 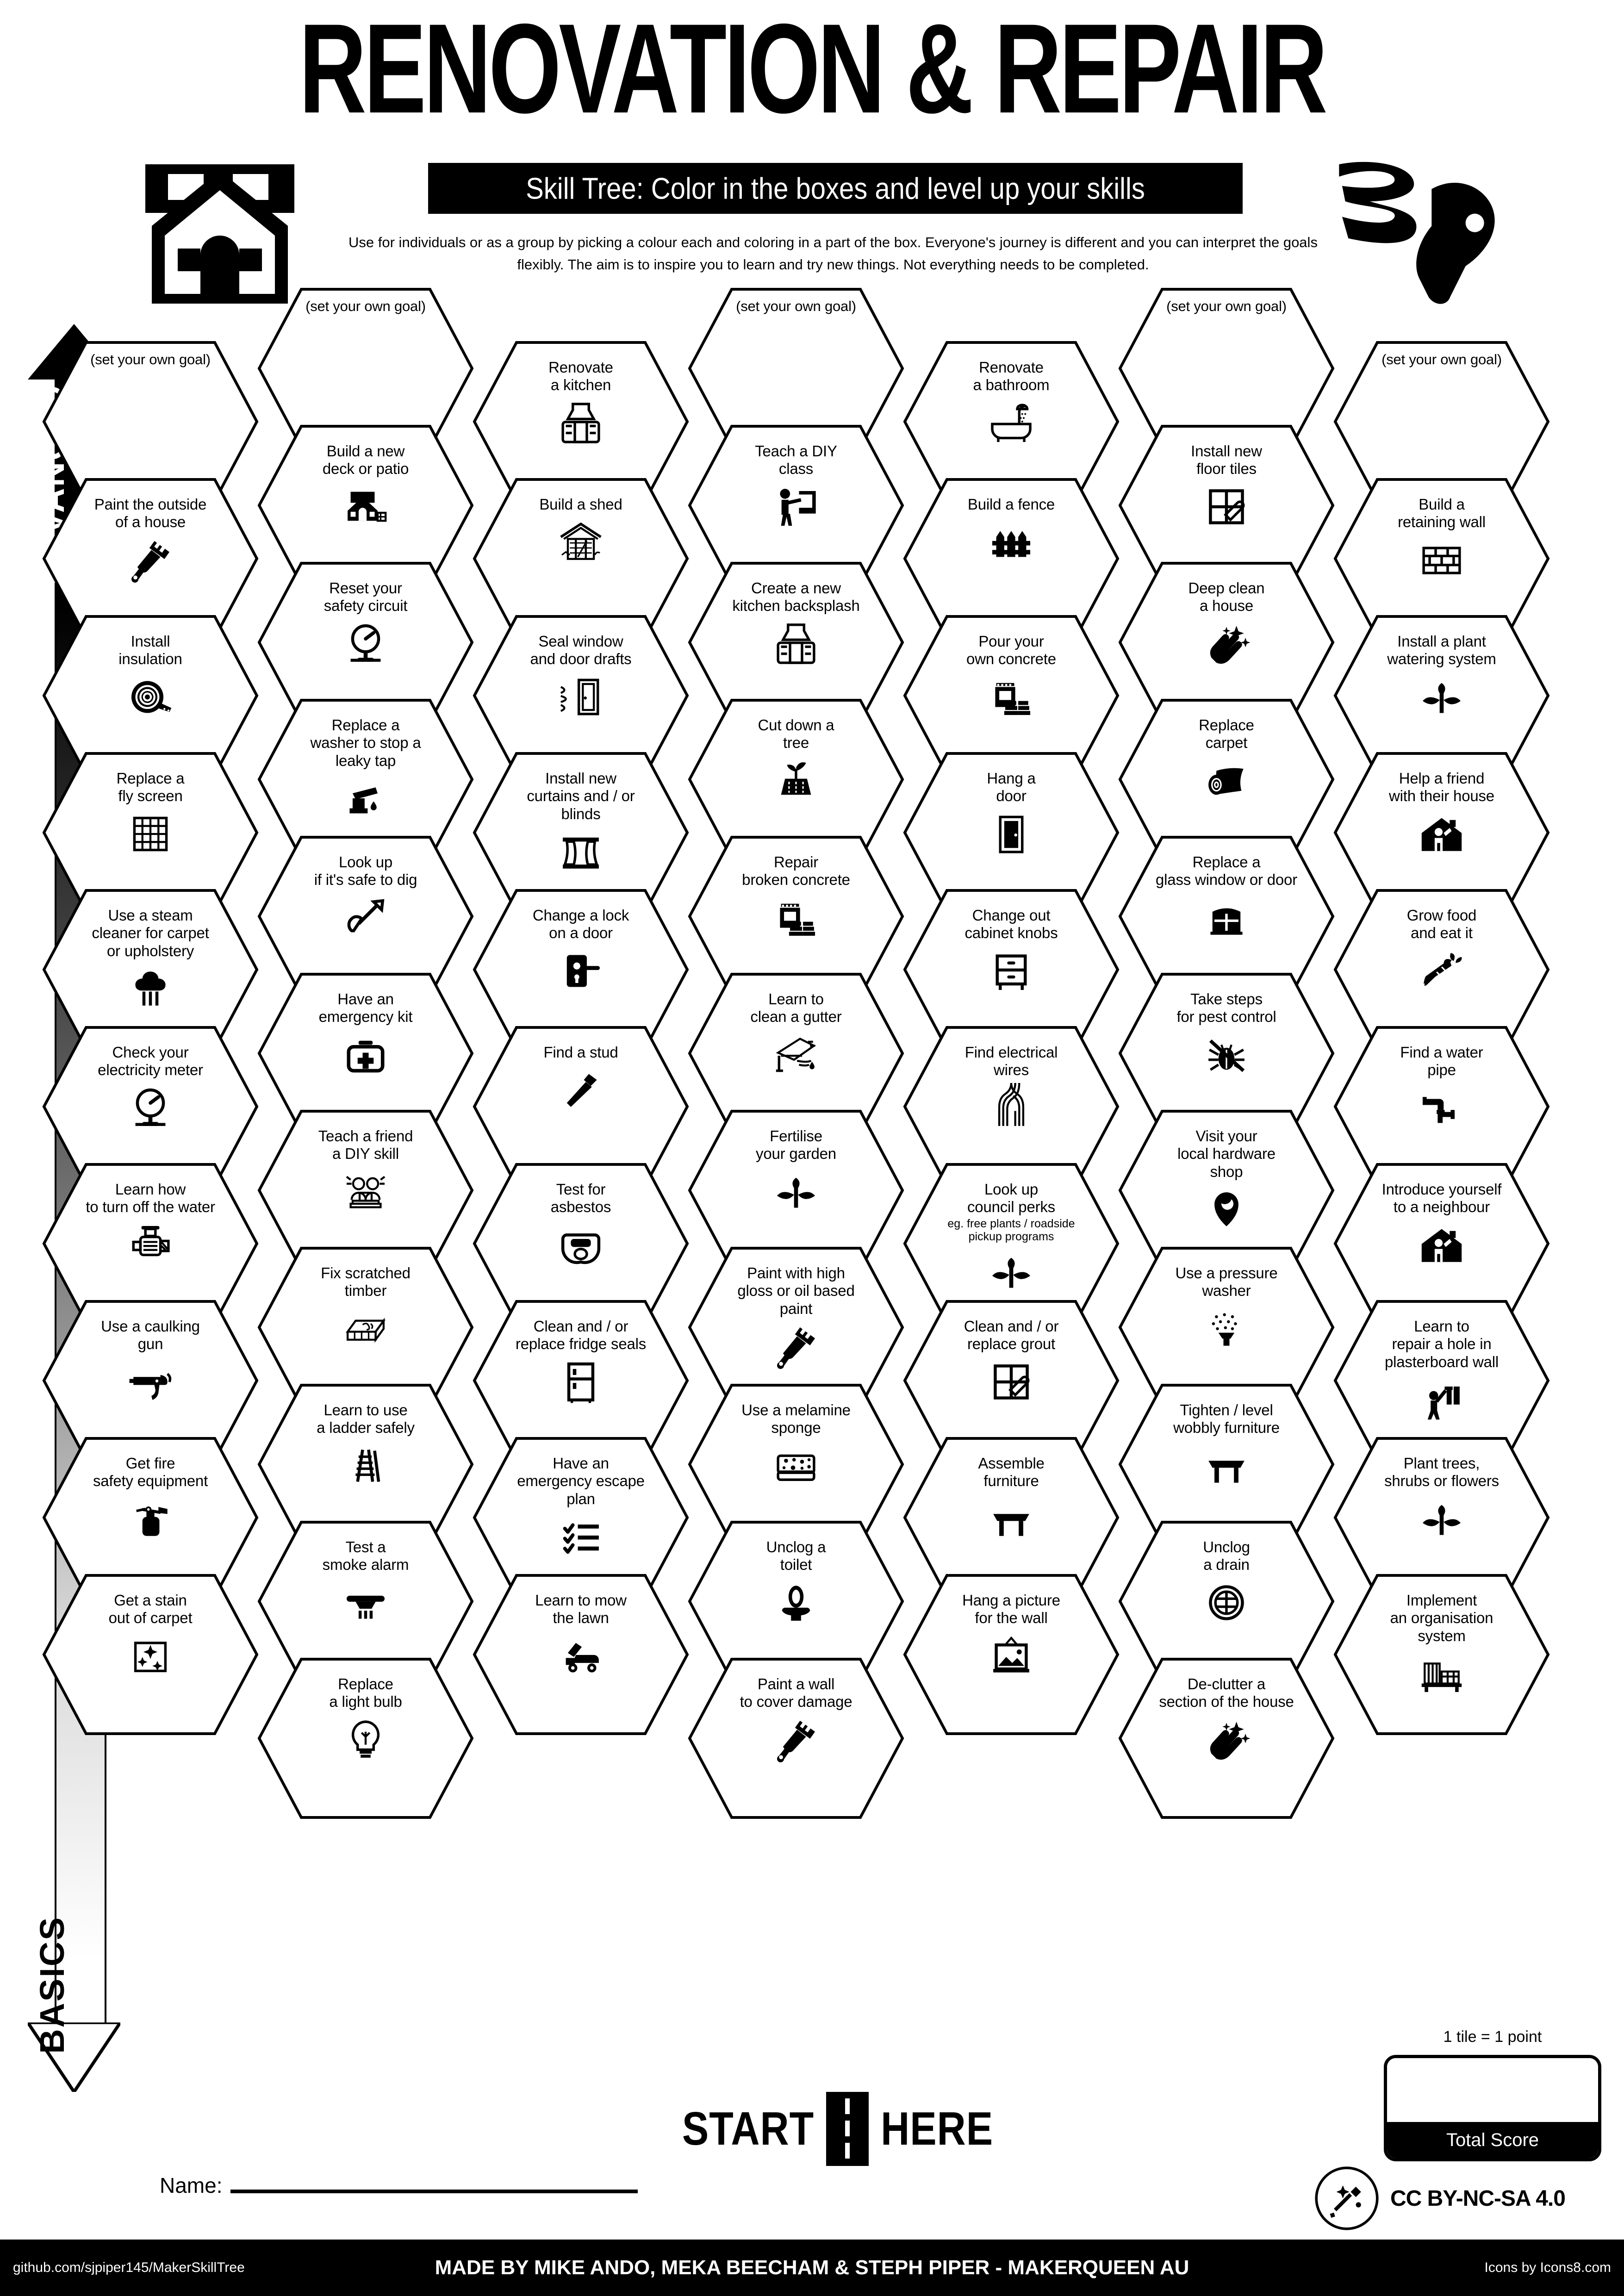 I want to click on hex-label: De-clutter a section of the house, so click(x=1226, y=1693).